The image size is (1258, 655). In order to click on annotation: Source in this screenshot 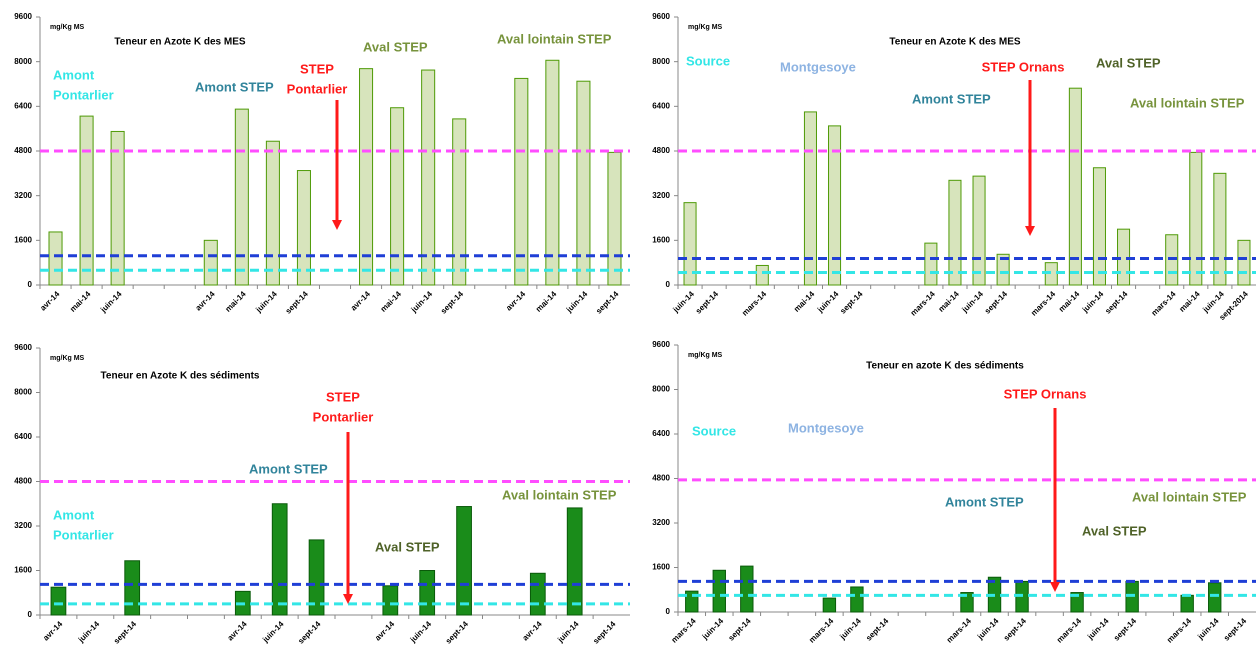, I will do `click(708, 60)`.